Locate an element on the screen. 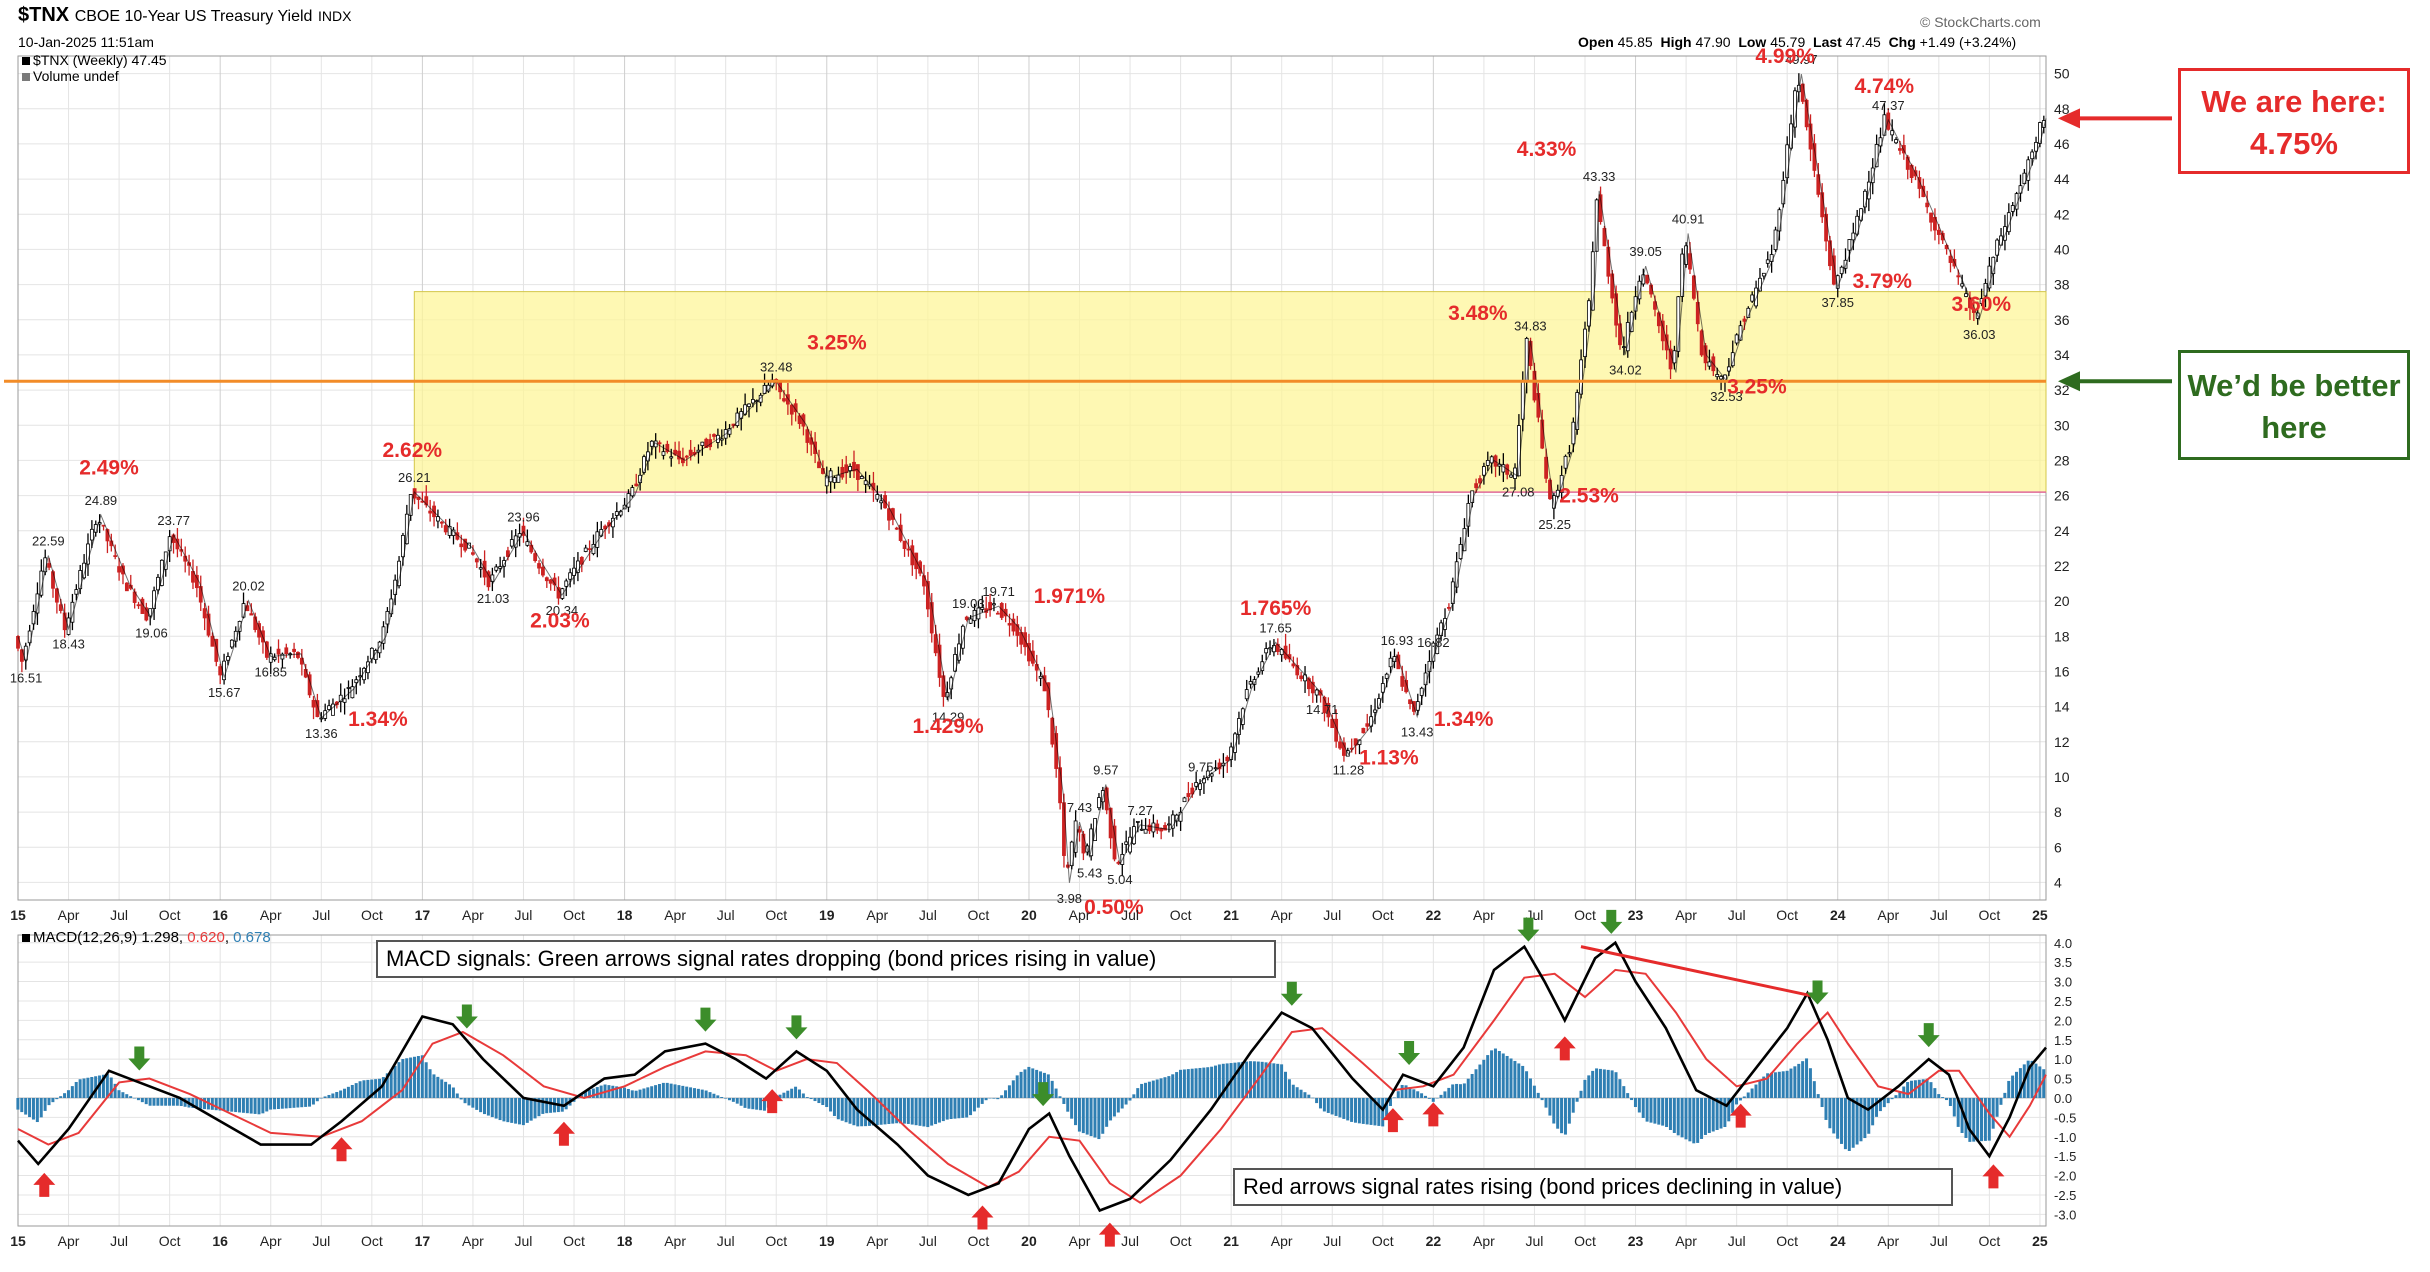  percent-annotation: 4.33% is located at coordinates (1547, 149).